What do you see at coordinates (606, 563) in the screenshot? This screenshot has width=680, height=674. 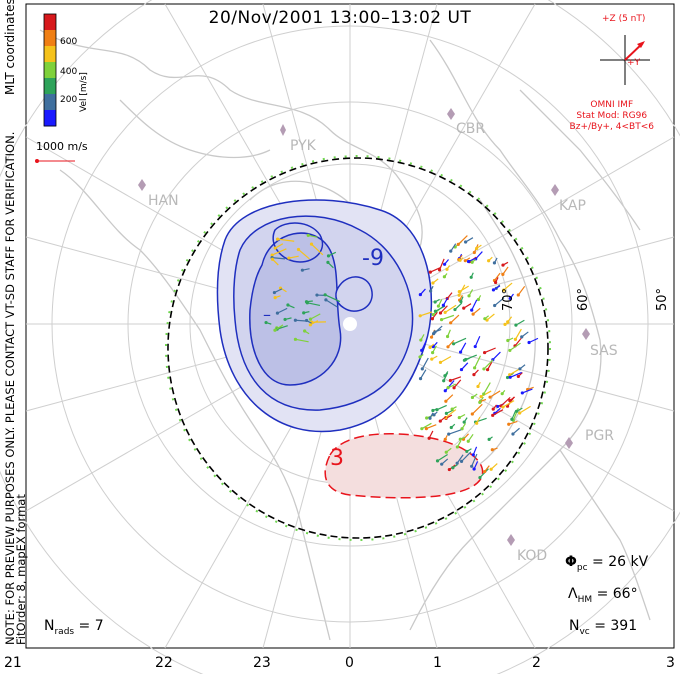 I see `phi-pc-stat: Φpc = 26 kV` at bounding box center [606, 563].